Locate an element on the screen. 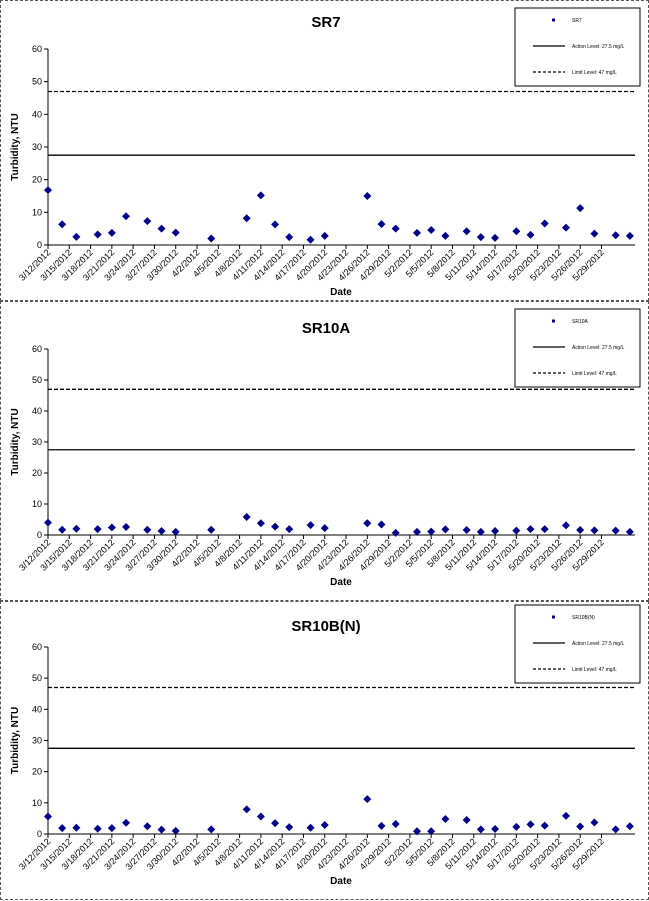 This screenshot has width=649, height=901. legend-label: SR7 is located at coordinates (577, 21).